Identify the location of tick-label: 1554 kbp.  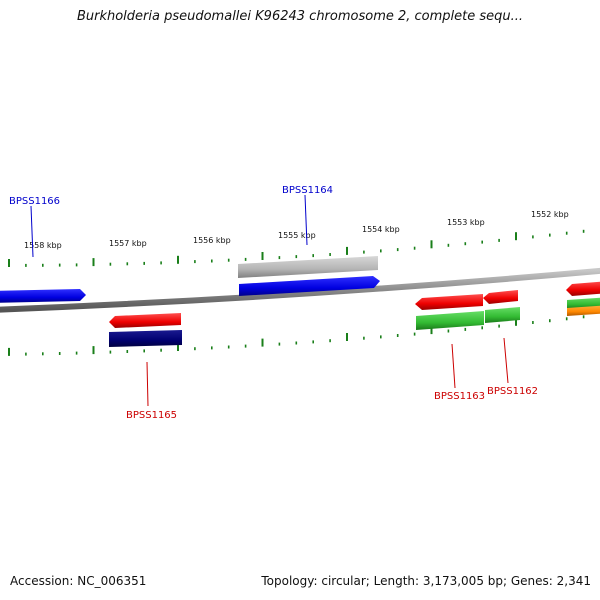
(381, 229).